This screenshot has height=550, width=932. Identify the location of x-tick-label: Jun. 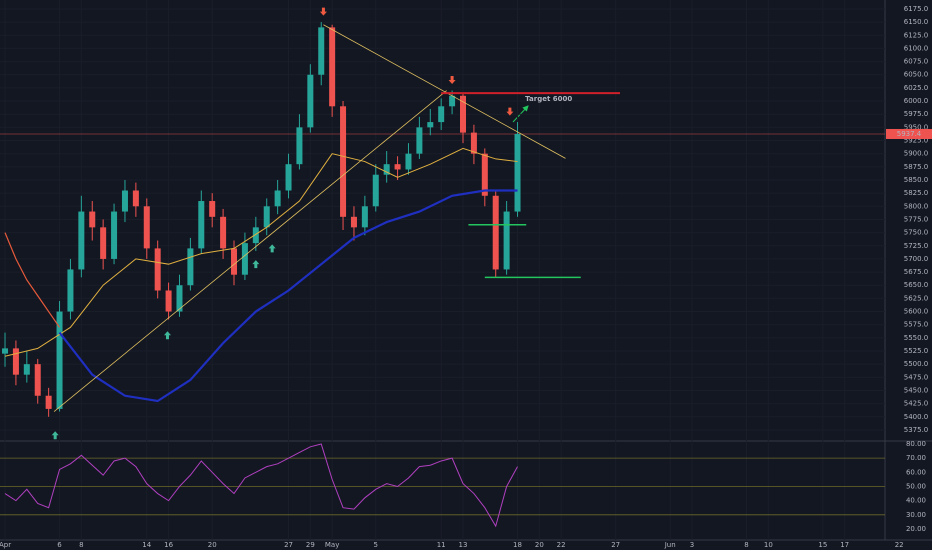
(670, 545).